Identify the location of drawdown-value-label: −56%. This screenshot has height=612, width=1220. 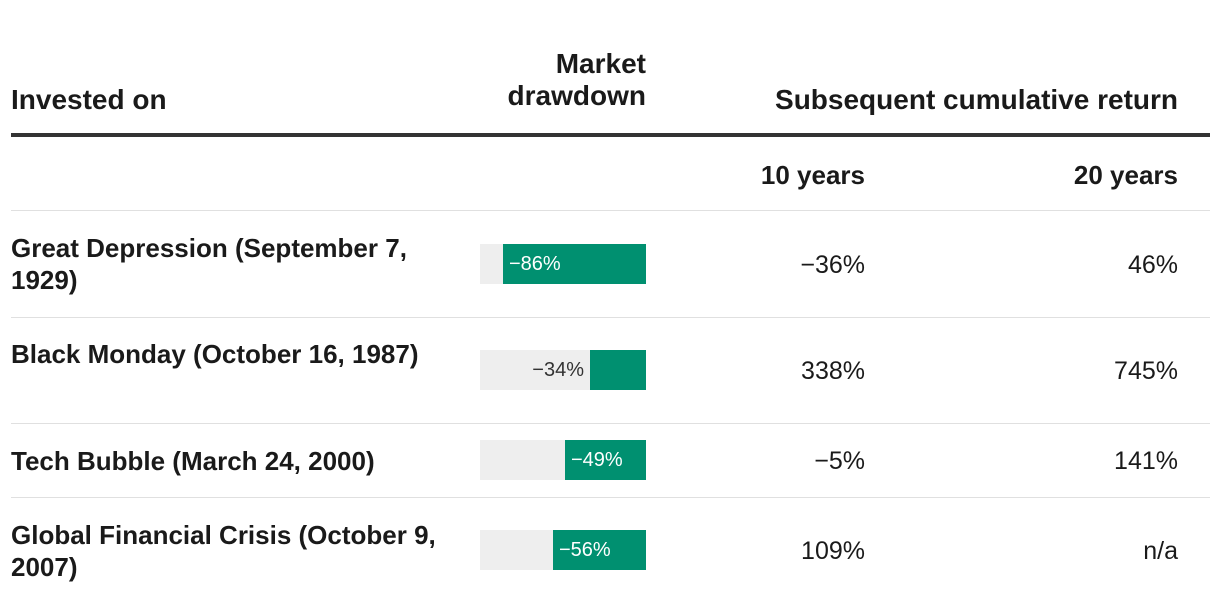
(585, 550).